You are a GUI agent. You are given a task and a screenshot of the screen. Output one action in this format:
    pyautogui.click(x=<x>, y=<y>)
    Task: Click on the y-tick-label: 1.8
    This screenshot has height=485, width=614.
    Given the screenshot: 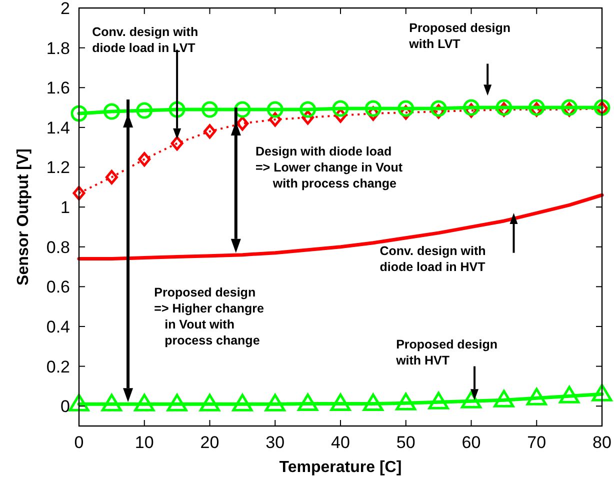 What is the action you would take?
    pyautogui.click(x=58, y=48)
    